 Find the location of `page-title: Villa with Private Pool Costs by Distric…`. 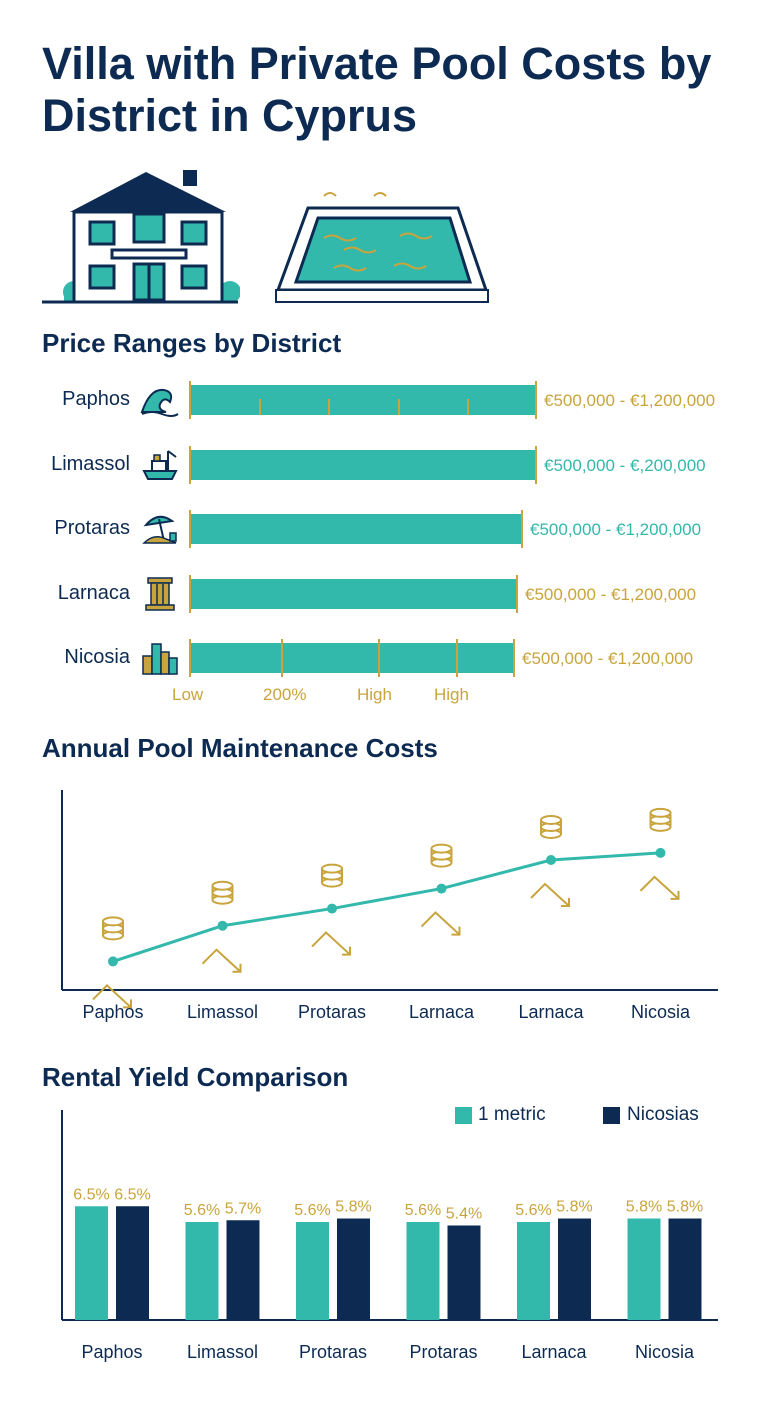

page-title: Villa with Private Pool Costs by Distric… is located at coordinates (377, 89).